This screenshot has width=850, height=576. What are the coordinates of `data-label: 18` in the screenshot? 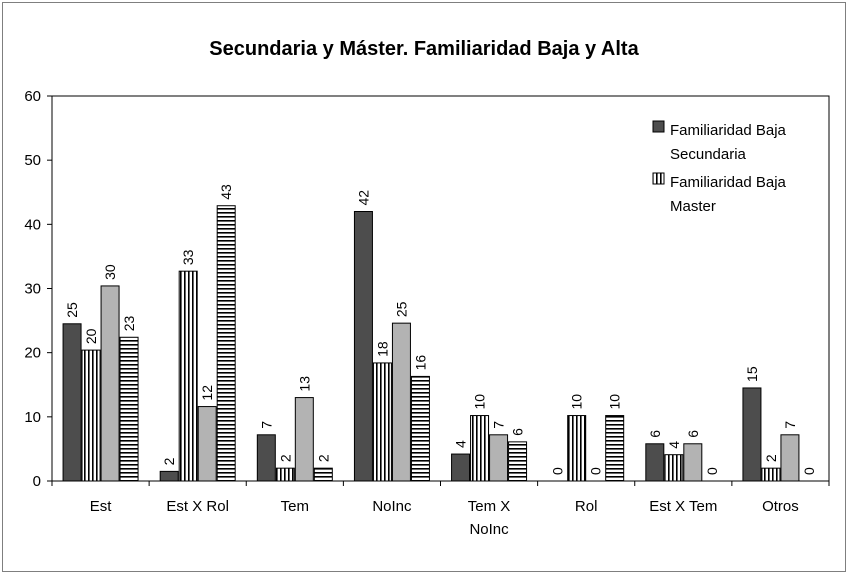 It's located at (382, 349).